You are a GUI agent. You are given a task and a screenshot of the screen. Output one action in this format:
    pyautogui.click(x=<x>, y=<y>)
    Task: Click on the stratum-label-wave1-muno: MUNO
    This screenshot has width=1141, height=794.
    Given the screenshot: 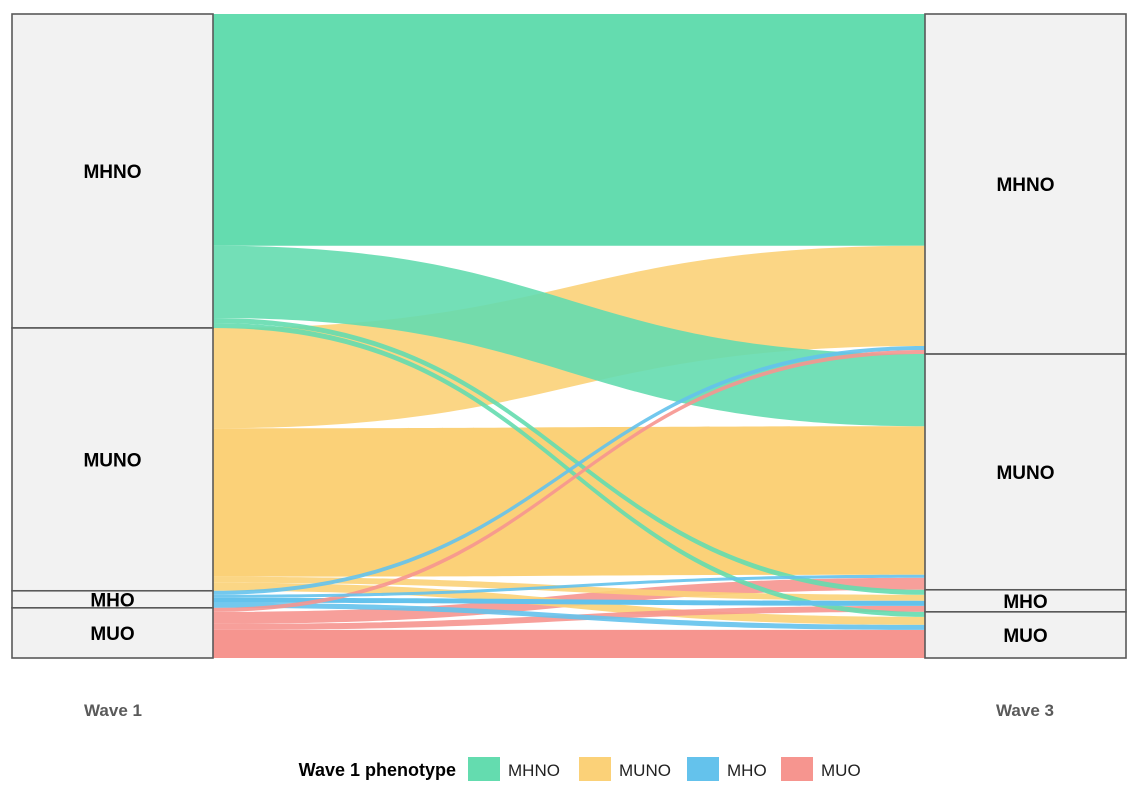 What is the action you would take?
    pyautogui.click(x=112, y=460)
    